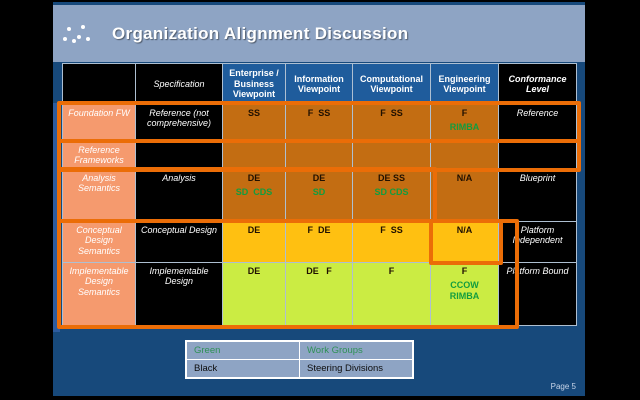 This screenshot has width=640, height=400. I want to click on cell-text: Implementable Design, so click(180, 276).